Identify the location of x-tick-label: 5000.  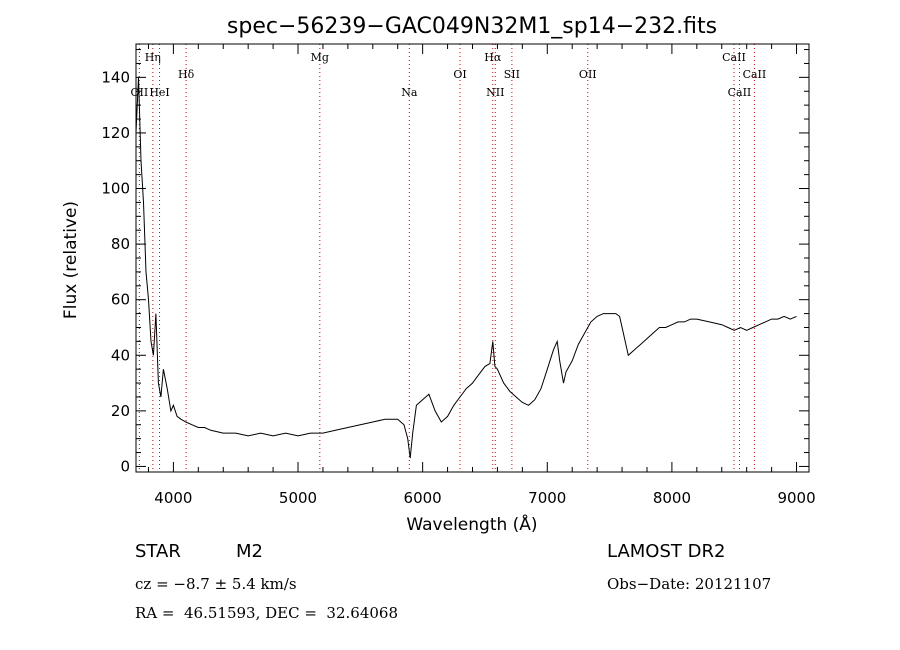
(298, 498).